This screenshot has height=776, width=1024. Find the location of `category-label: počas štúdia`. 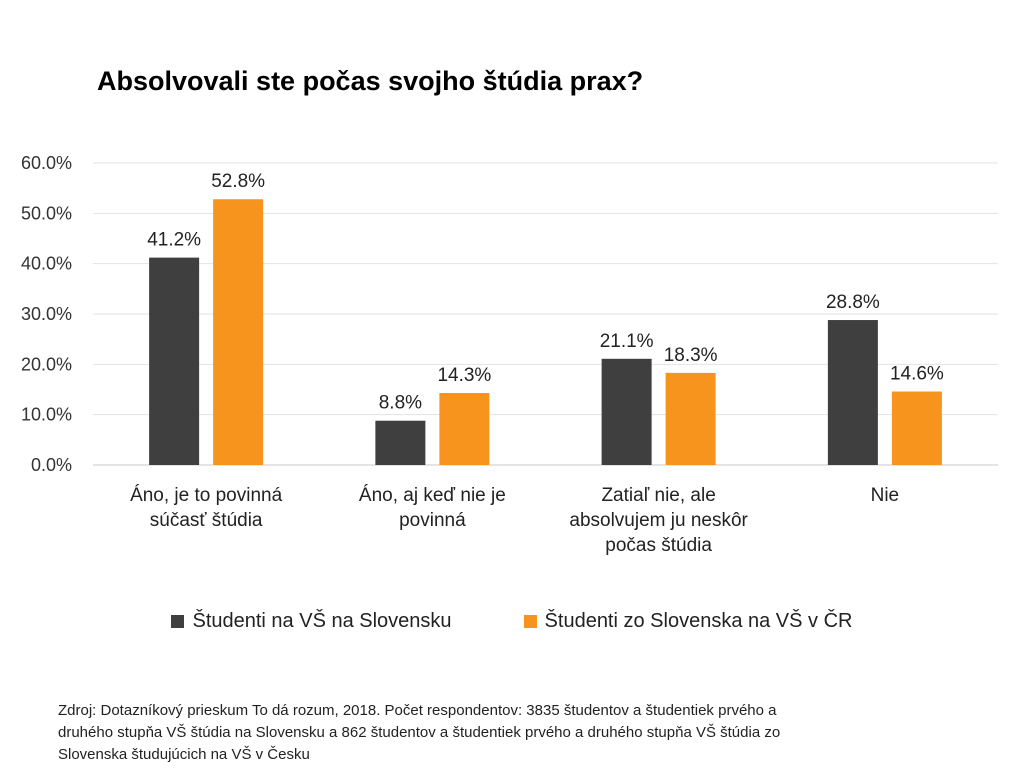

category-label: počas štúdia is located at coordinates (658, 545).